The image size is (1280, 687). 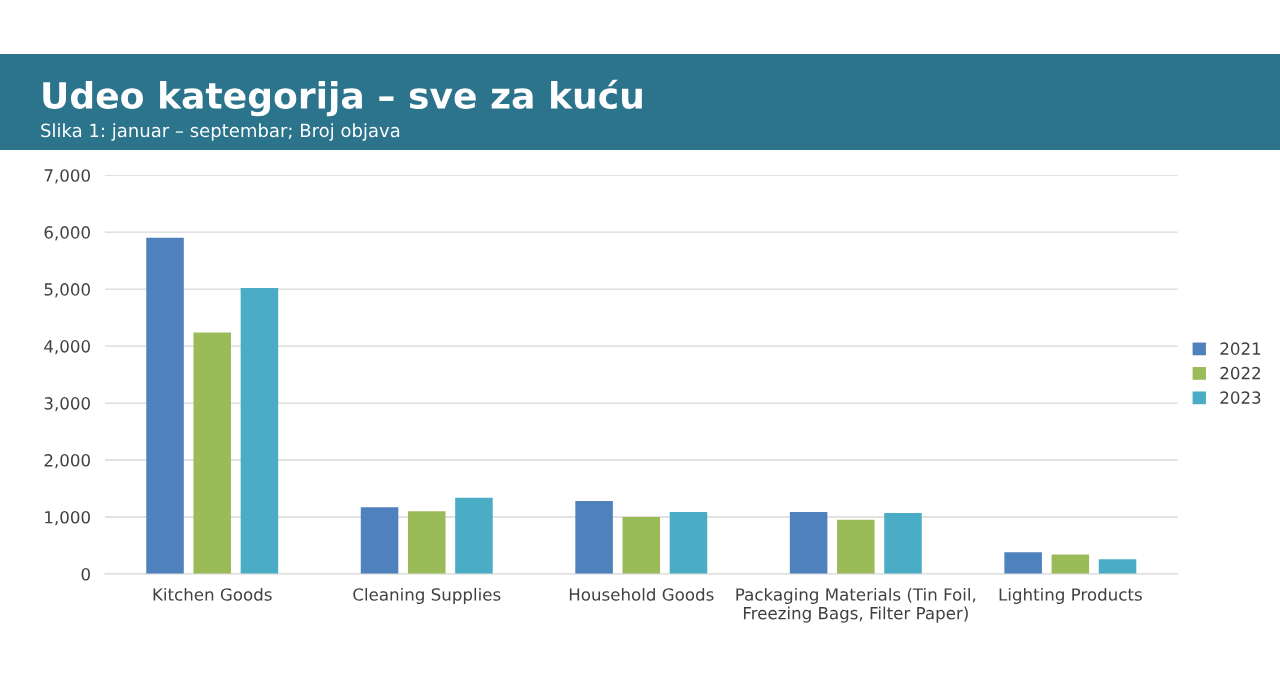 I want to click on x-tick-label: Kitchen Goods, so click(x=212, y=594).